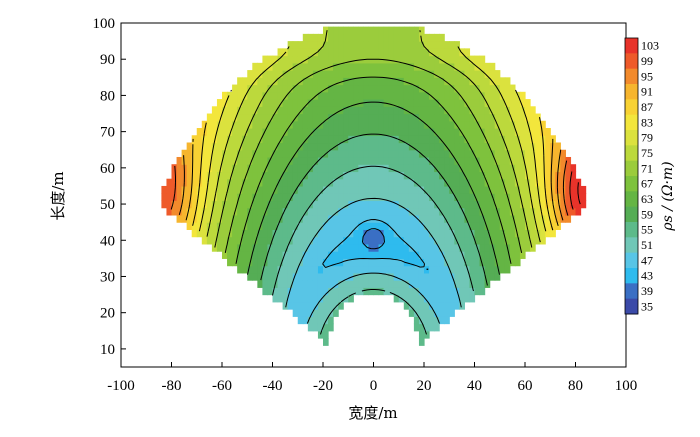 This screenshot has height=437, width=700. What do you see at coordinates (631, 76) in the screenshot?
I see `colorbar-swatch` at bounding box center [631, 76].